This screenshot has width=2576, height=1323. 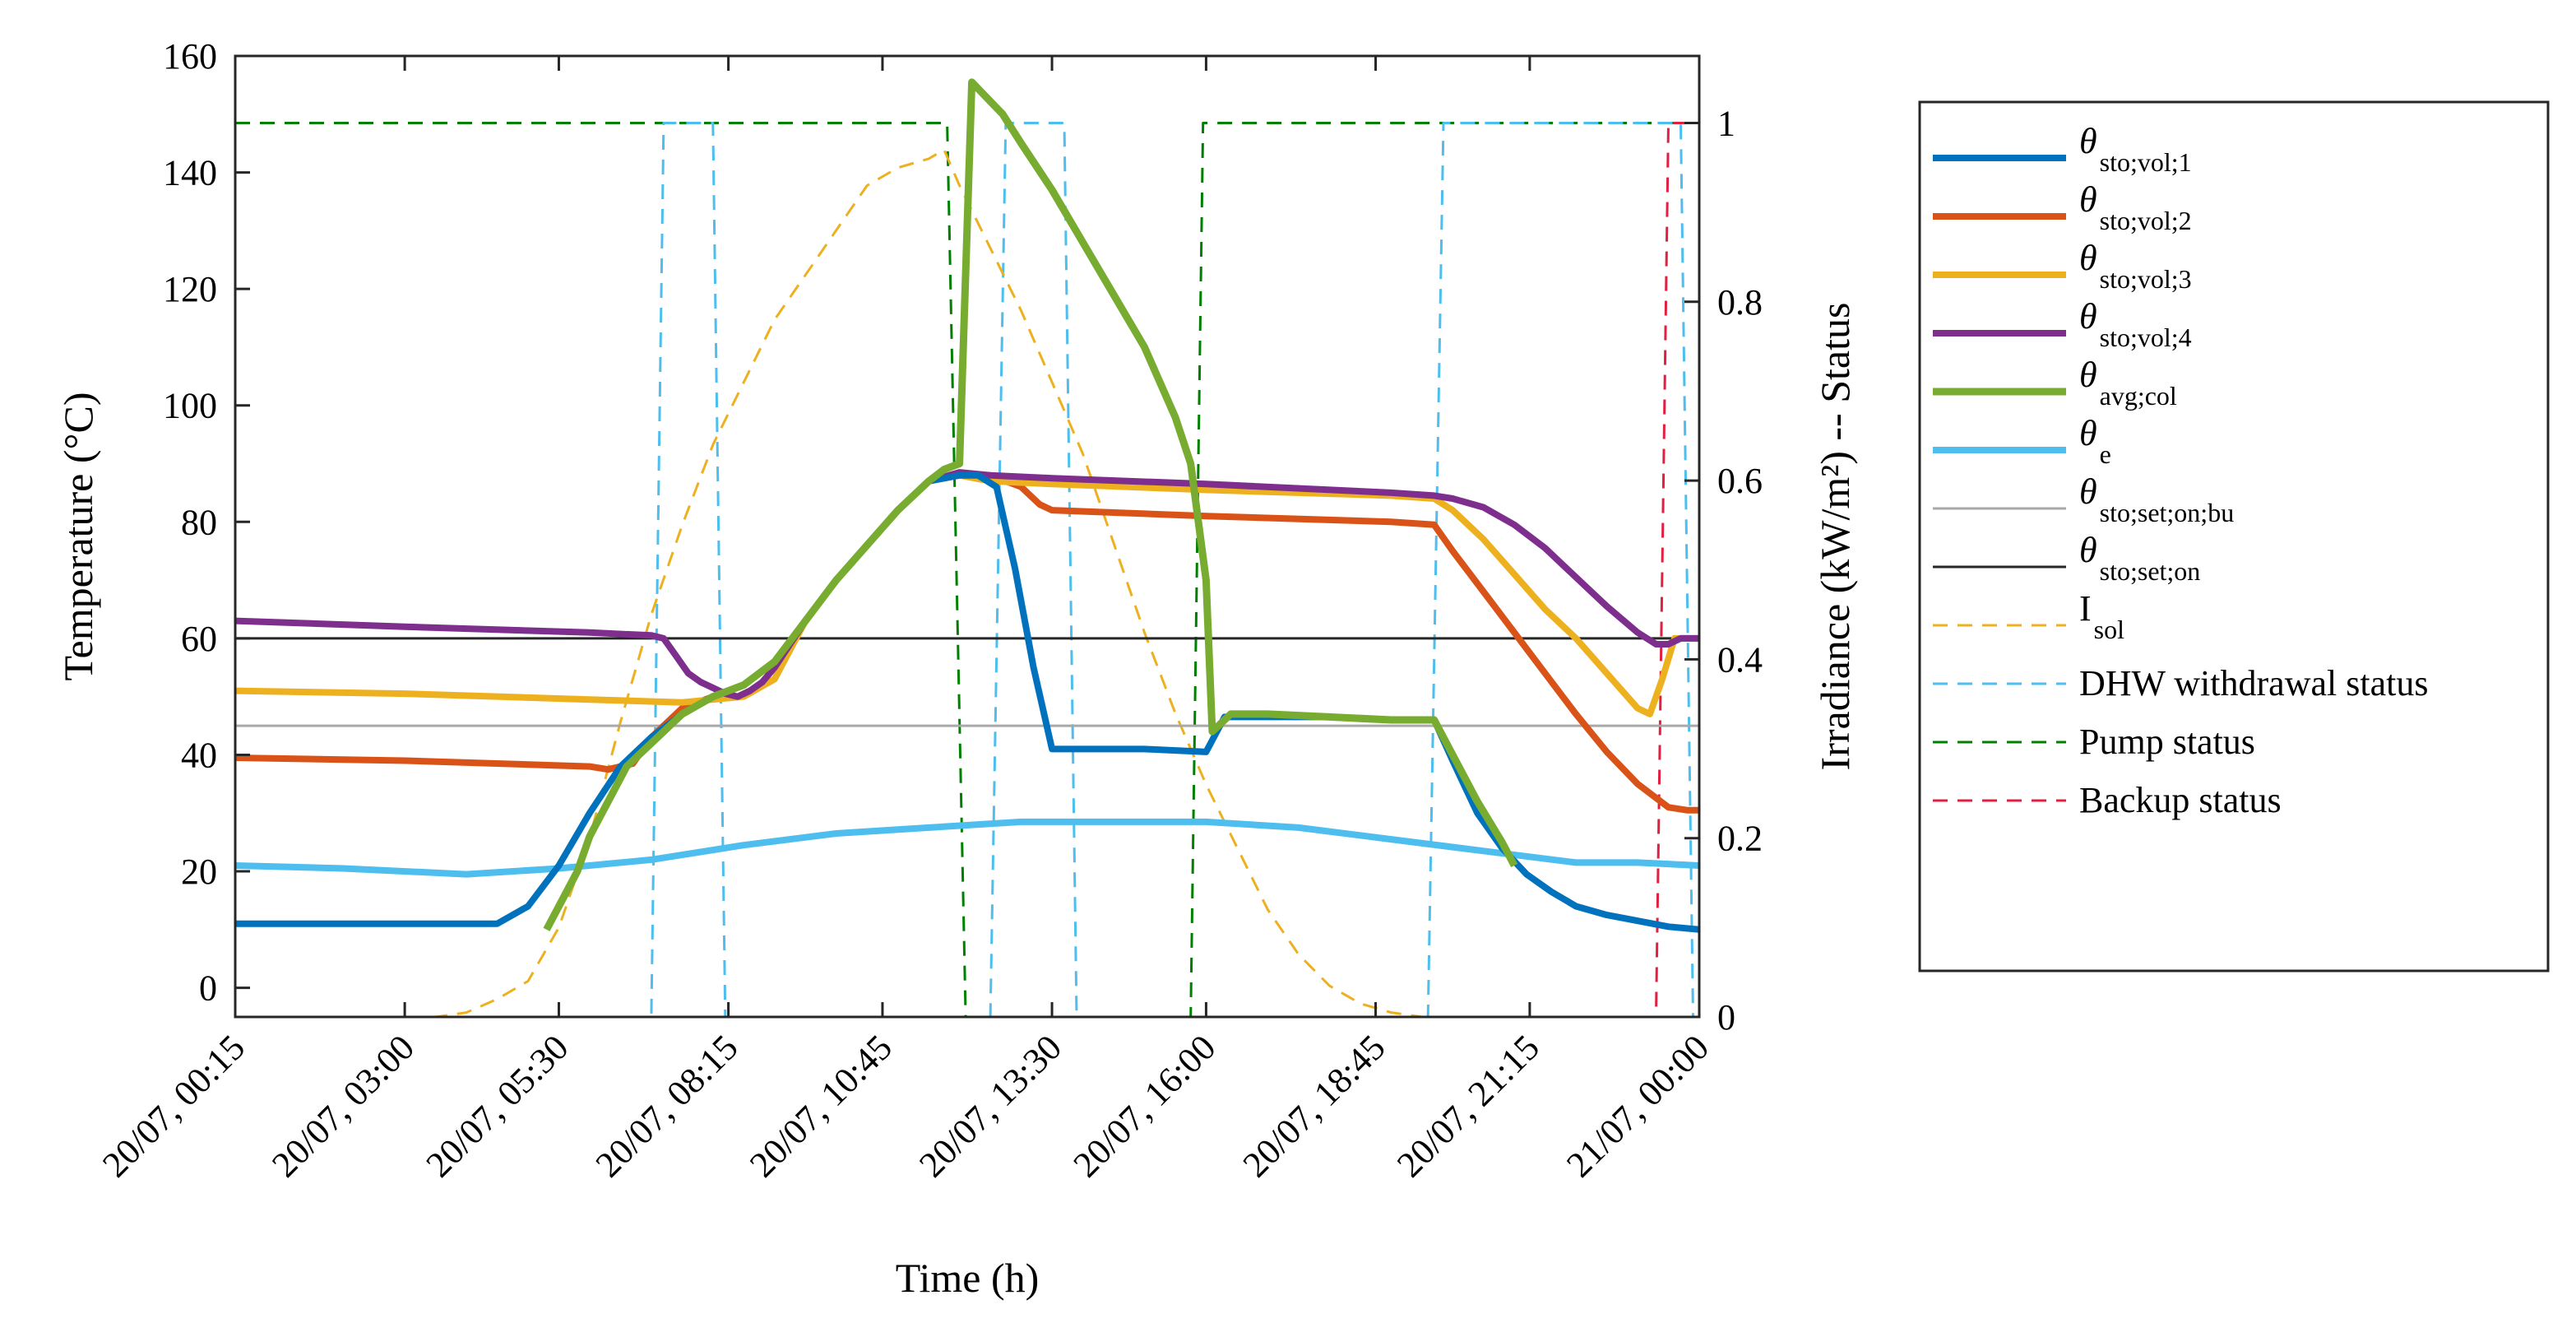 What do you see at coordinates (2136, 324) in the screenshot?
I see `legend-label: θsto;vol;4` at bounding box center [2136, 324].